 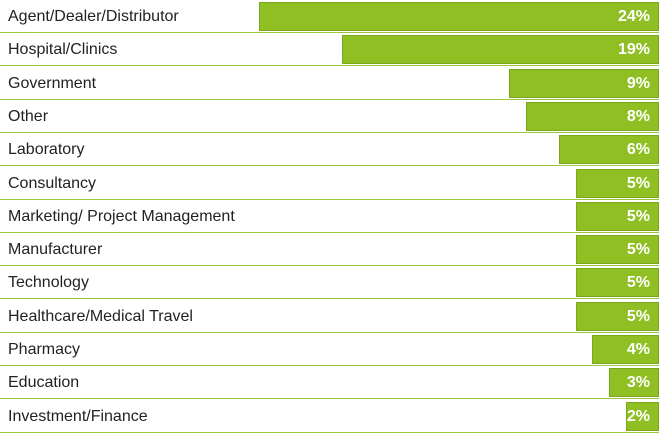 I want to click on value-label: 3%, so click(x=638, y=383).